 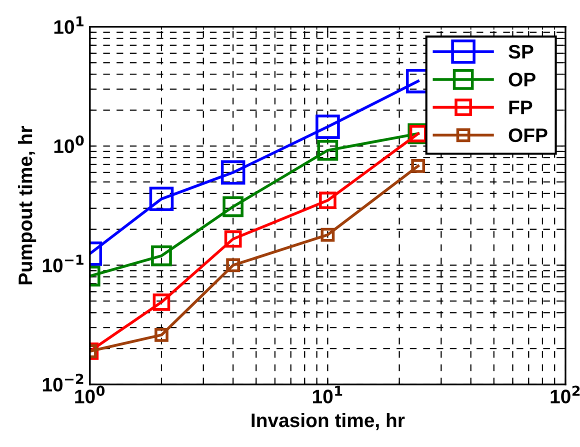 What do you see at coordinates (565, 395) in the screenshot?
I see `x-tick-label: 10$^{2}$` at bounding box center [565, 395].